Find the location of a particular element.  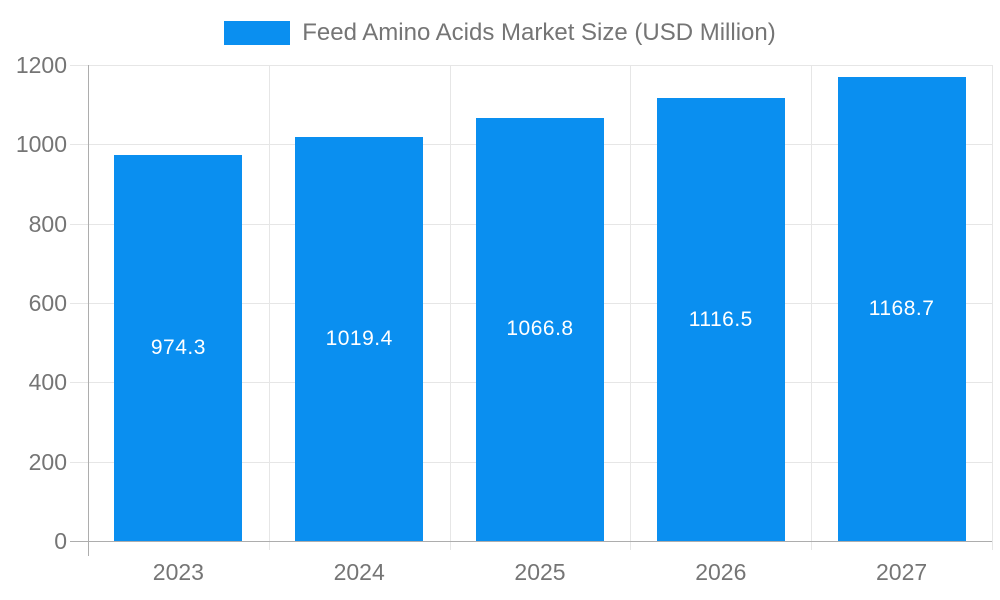

y-axis-line is located at coordinates (88, 310).